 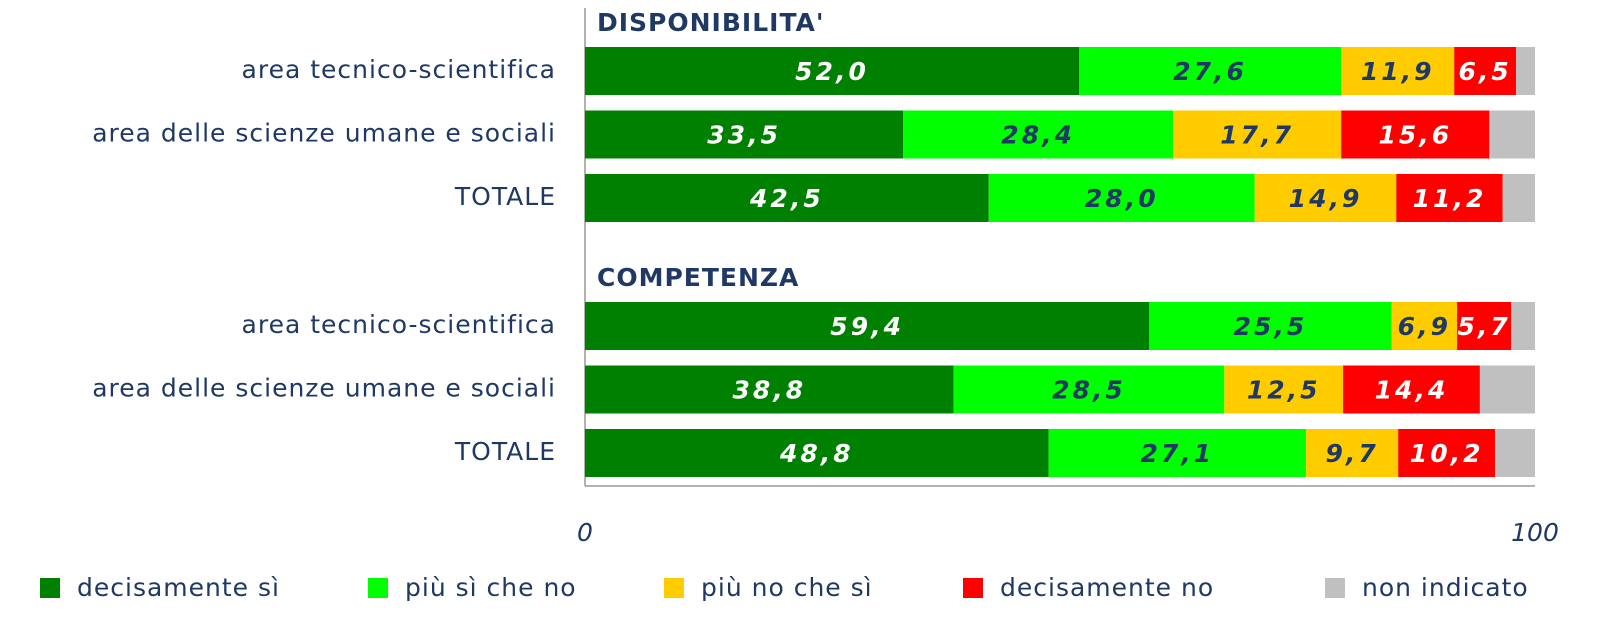 What do you see at coordinates (178, 587) in the screenshot?
I see `legend-label: decisamente sì` at bounding box center [178, 587].